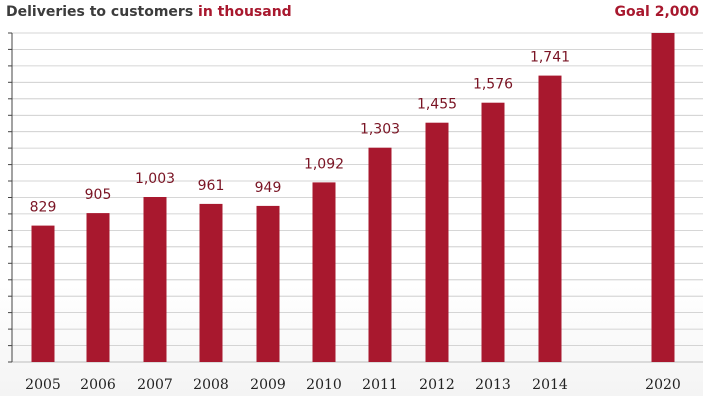 This screenshot has height=396, width=703. I want to click on chart-title: Deliveries to customers in thousand, so click(149, 12).